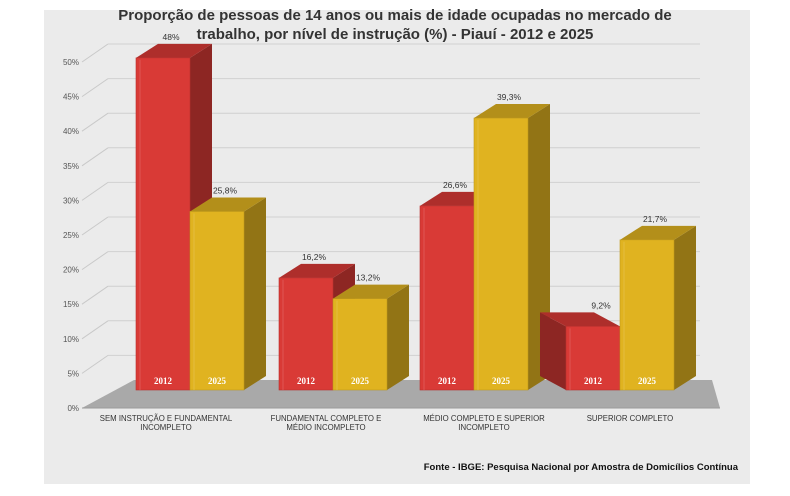  What do you see at coordinates (71, 304) in the screenshot?
I see `y-tick-label: 15%` at bounding box center [71, 304].